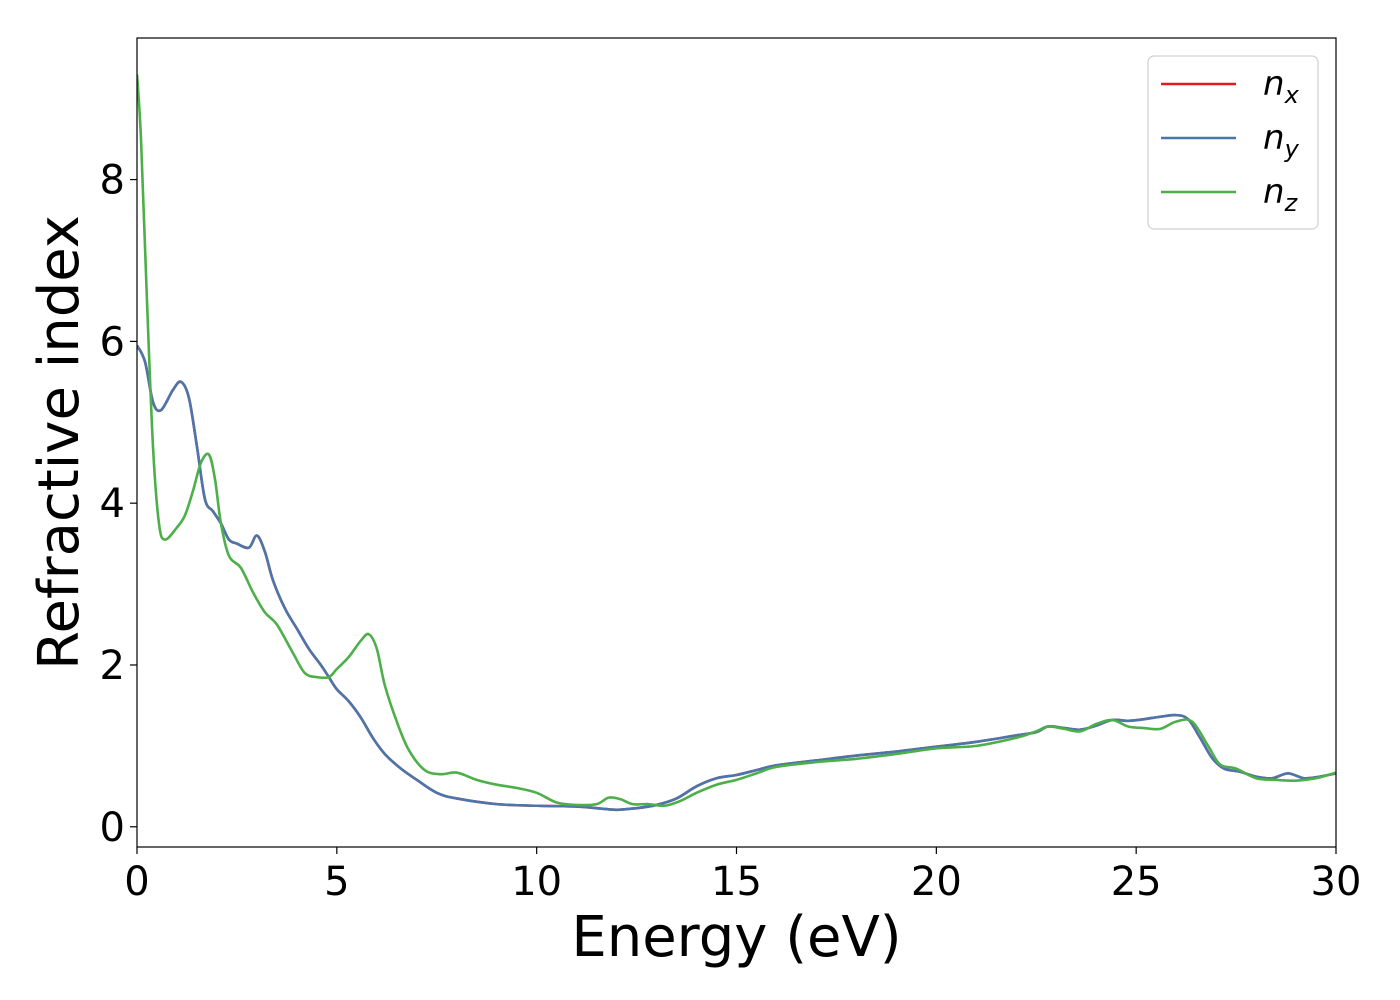 This screenshot has width=1400, height=1000. Describe the element at coordinates (1336, 882) in the screenshot. I see `x-tick-label: 30` at that location.